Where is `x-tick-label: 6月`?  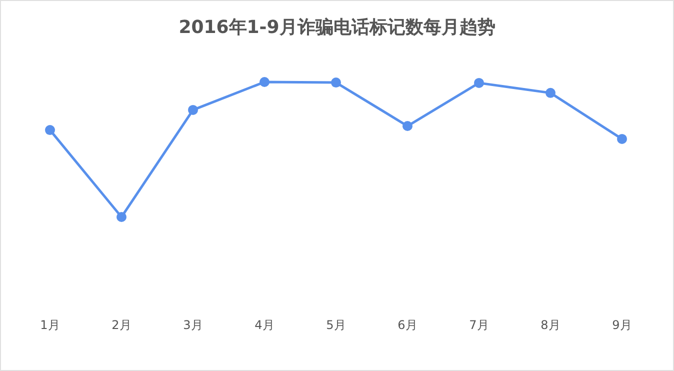
x-tick-label: 6月 is located at coordinates (408, 325).